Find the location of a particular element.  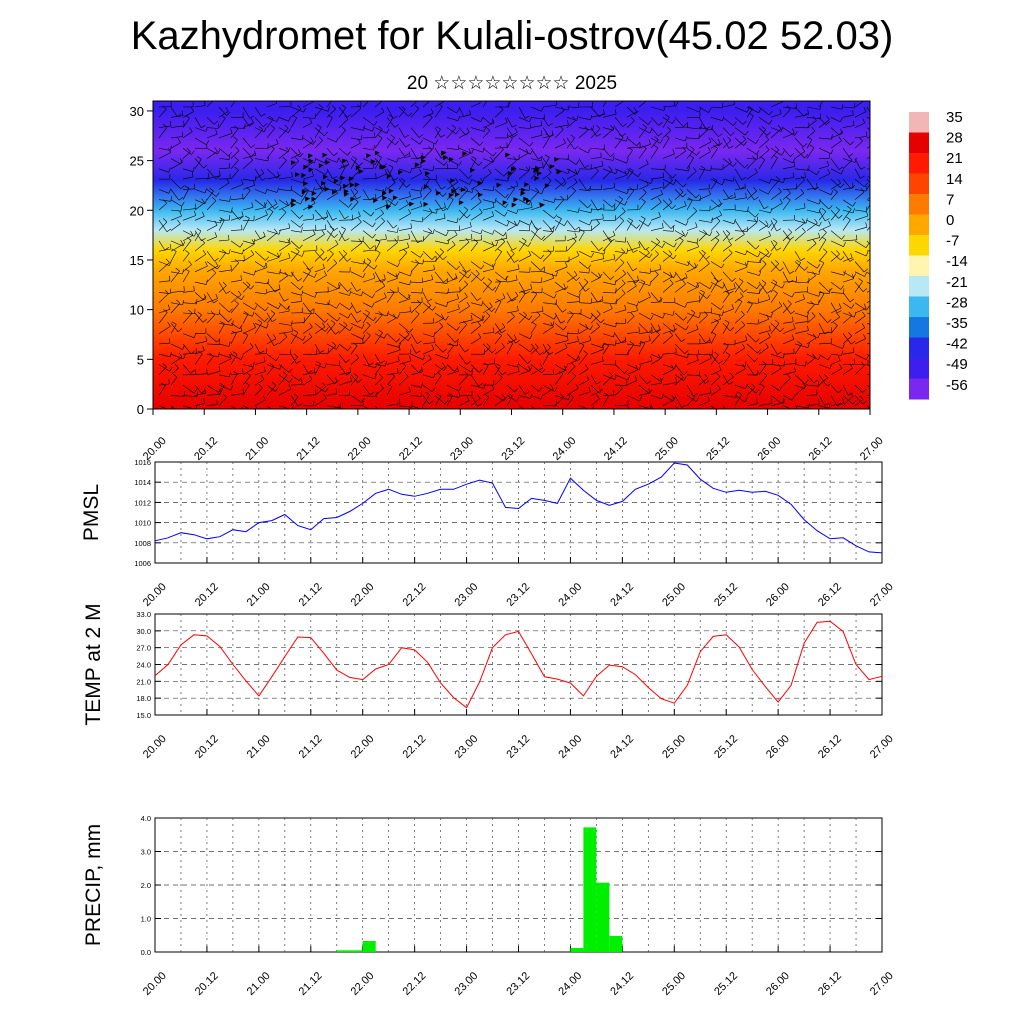

temp-y-tick-label: 27.0 is located at coordinates (143, 648).